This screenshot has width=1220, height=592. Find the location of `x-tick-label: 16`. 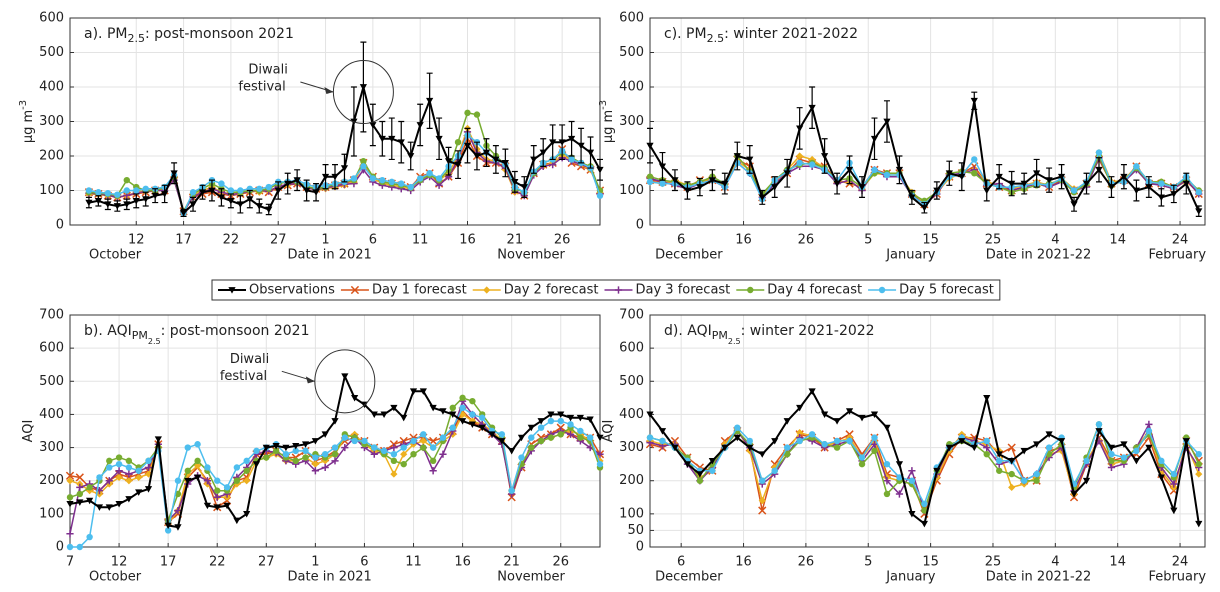

x-tick-label: 16 is located at coordinates (462, 562).